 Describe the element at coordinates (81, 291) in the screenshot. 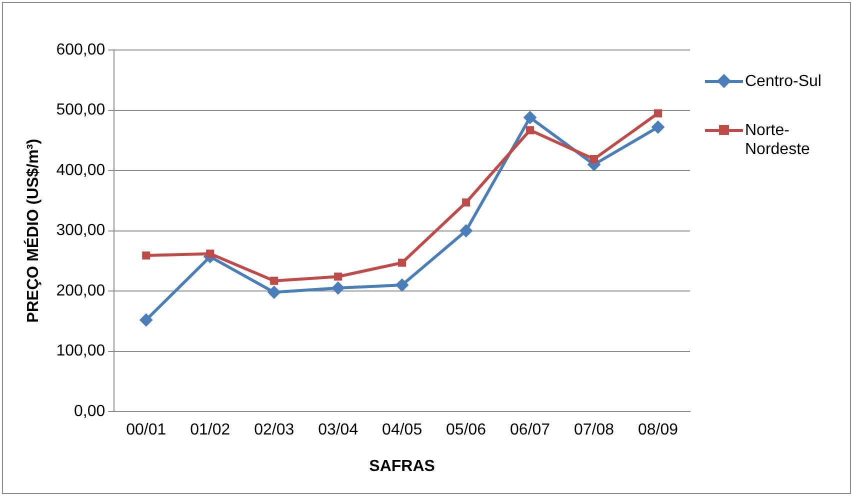

I see `y-tick-label: 200,00` at that location.